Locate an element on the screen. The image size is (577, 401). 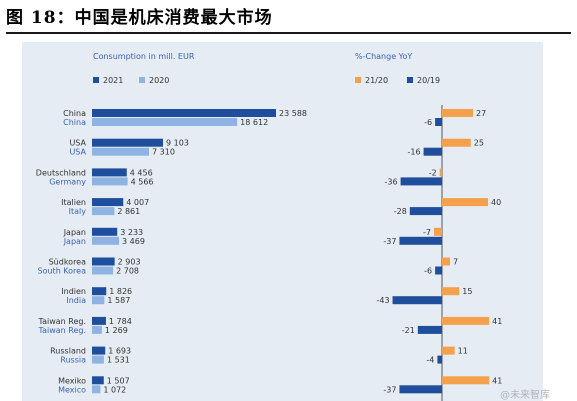
data-label-2020: 2 708 is located at coordinates (127, 271).